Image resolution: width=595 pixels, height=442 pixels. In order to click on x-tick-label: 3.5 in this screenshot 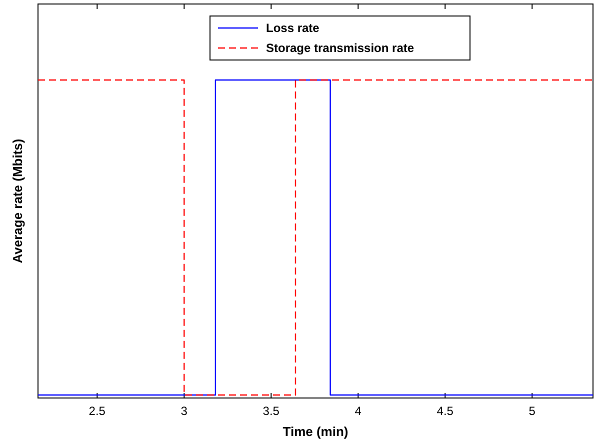, I will do `click(271, 411)`.